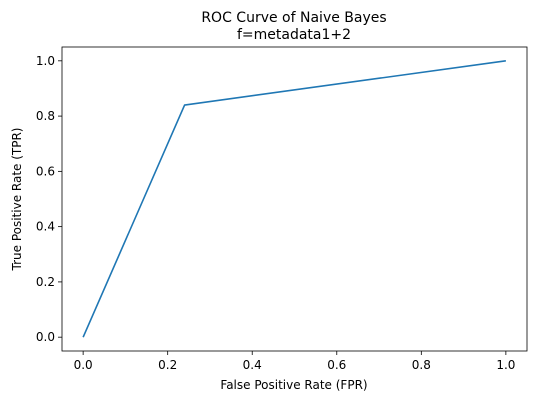  I want to click on chart-subtitle: f=metadata1+2, so click(294, 35).